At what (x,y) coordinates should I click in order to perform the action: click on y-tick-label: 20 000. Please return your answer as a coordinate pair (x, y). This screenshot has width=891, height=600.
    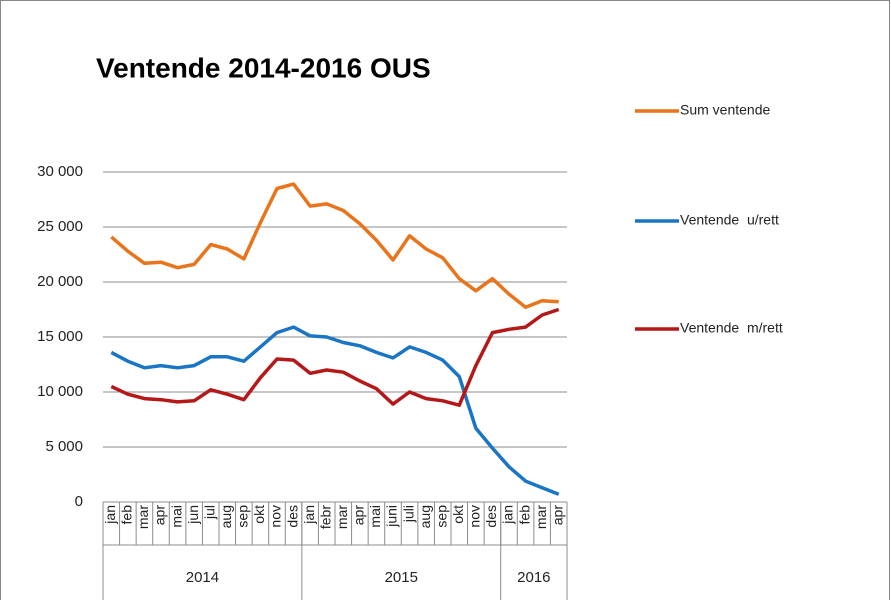
    Looking at the image, I should click on (60, 281).